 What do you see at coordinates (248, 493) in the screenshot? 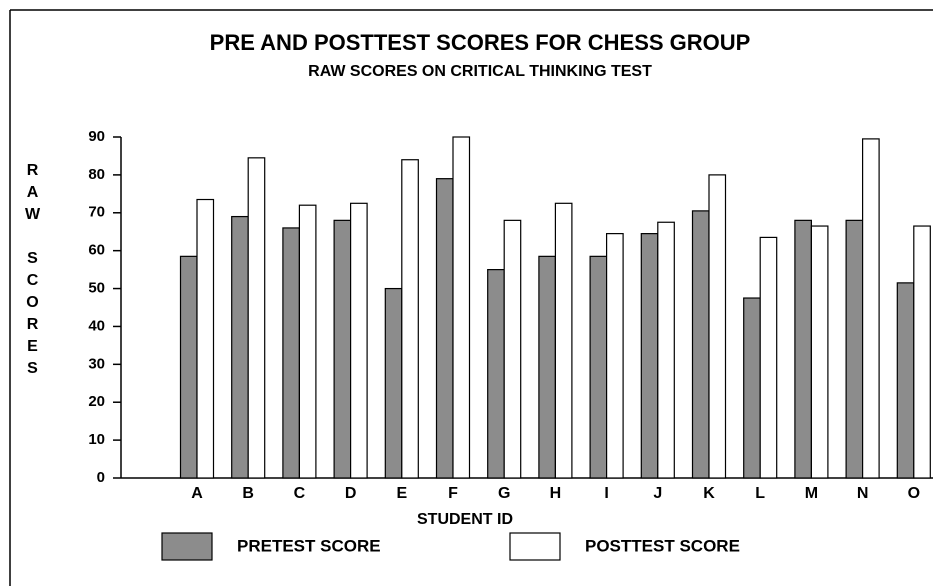
I see `x-tick-label: B` at bounding box center [248, 493].